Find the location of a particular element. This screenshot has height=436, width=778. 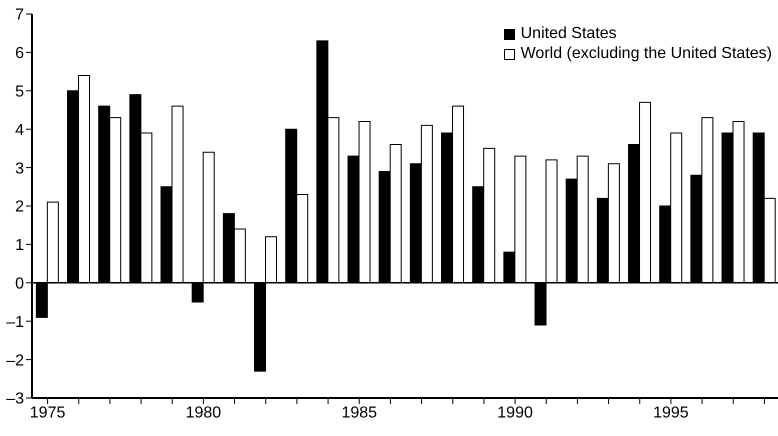

y-tick-label: 6 is located at coordinates (19, 53).